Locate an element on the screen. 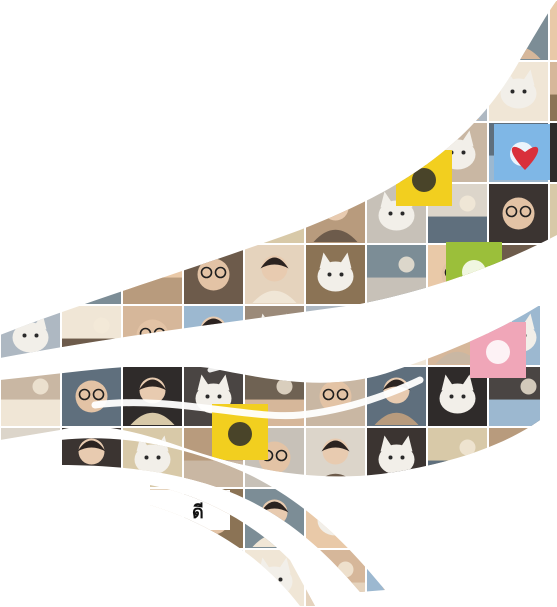 Image resolution: width=557 pixels, height=607 pixels. text-paper-tile is located at coordinates (190, 510).